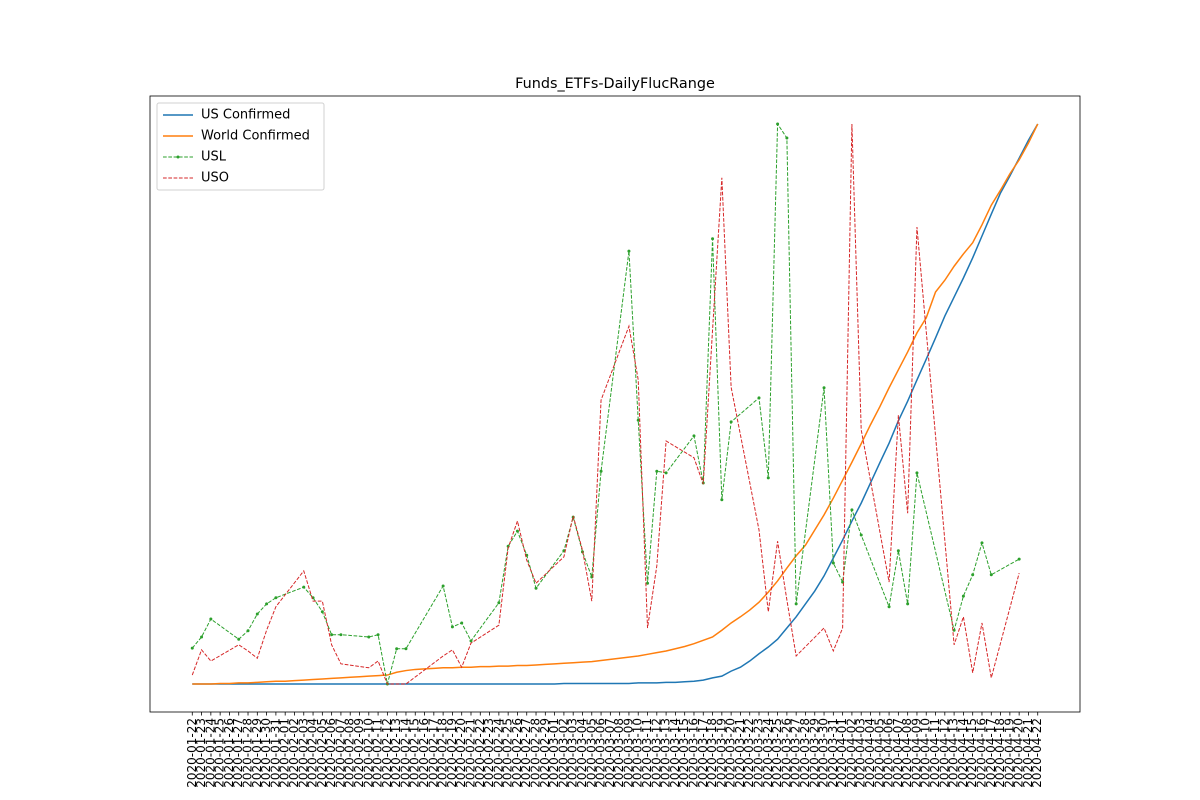  Describe the element at coordinates (610, 753) in the screenshot. I see `x-tick-label: 2020-03-07` at that location.